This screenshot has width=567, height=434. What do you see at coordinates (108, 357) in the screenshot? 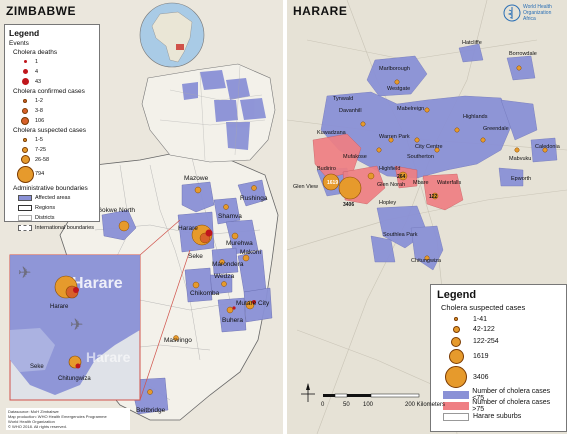
I see `inset-harare-big-label-2: Harare` at bounding box center [108, 357].